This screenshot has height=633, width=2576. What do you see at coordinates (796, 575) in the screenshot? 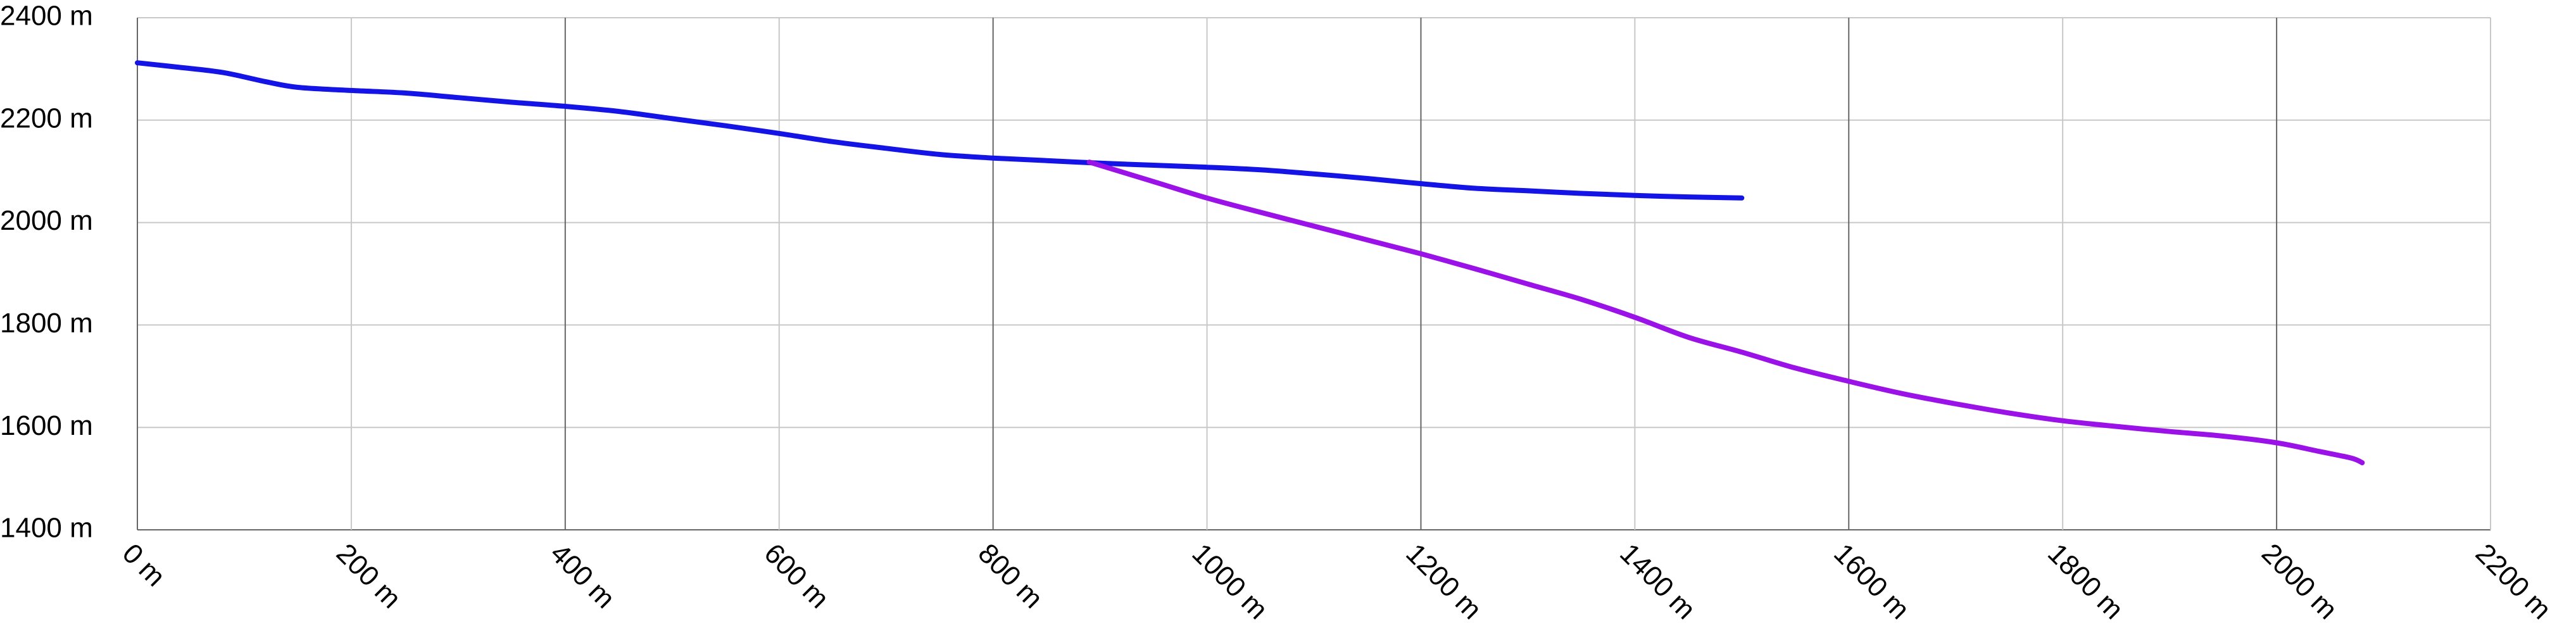
I see `x-tick-label: 600 m` at bounding box center [796, 575].